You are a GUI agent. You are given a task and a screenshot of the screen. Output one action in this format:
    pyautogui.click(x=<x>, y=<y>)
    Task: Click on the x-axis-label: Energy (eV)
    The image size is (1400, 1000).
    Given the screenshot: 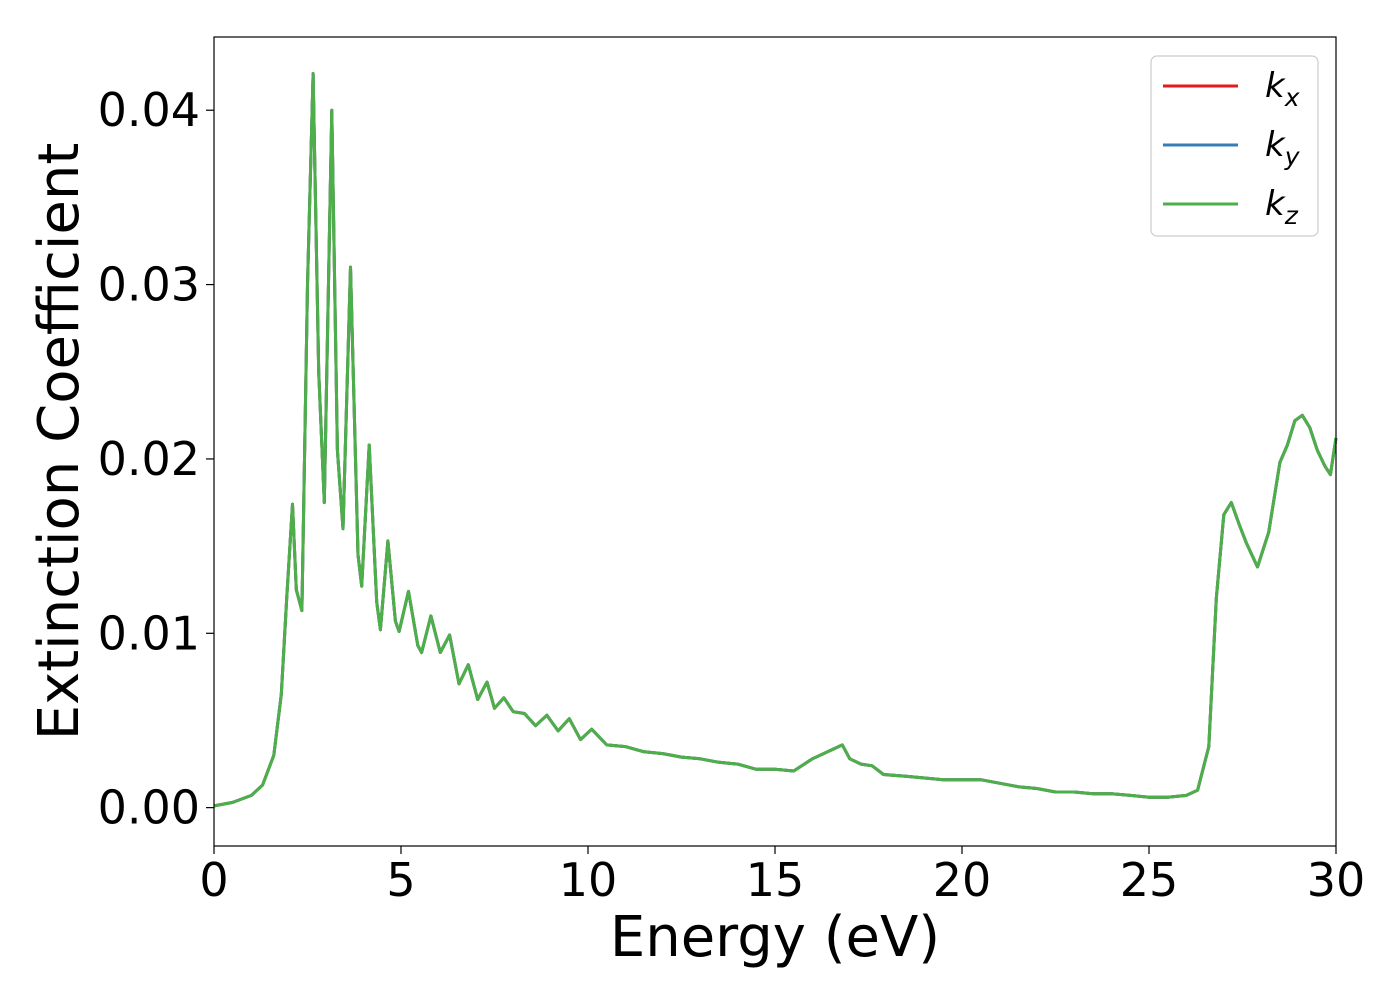 What is the action you would take?
    pyautogui.click(x=775, y=937)
    